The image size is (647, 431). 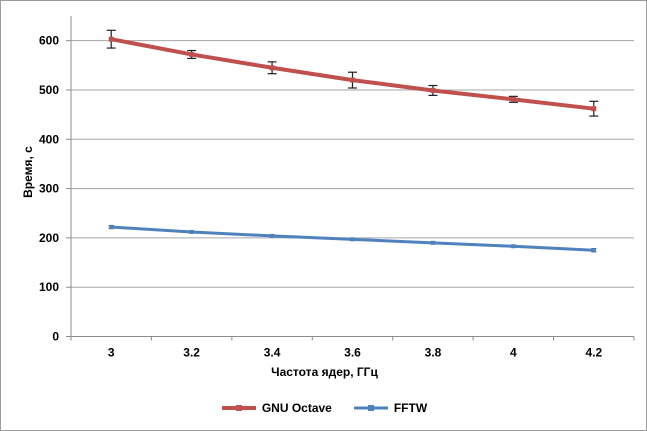 What do you see at coordinates (324, 372) in the screenshot?
I see `x-axis-title: Частота ядер, ГГц` at bounding box center [324, 372].